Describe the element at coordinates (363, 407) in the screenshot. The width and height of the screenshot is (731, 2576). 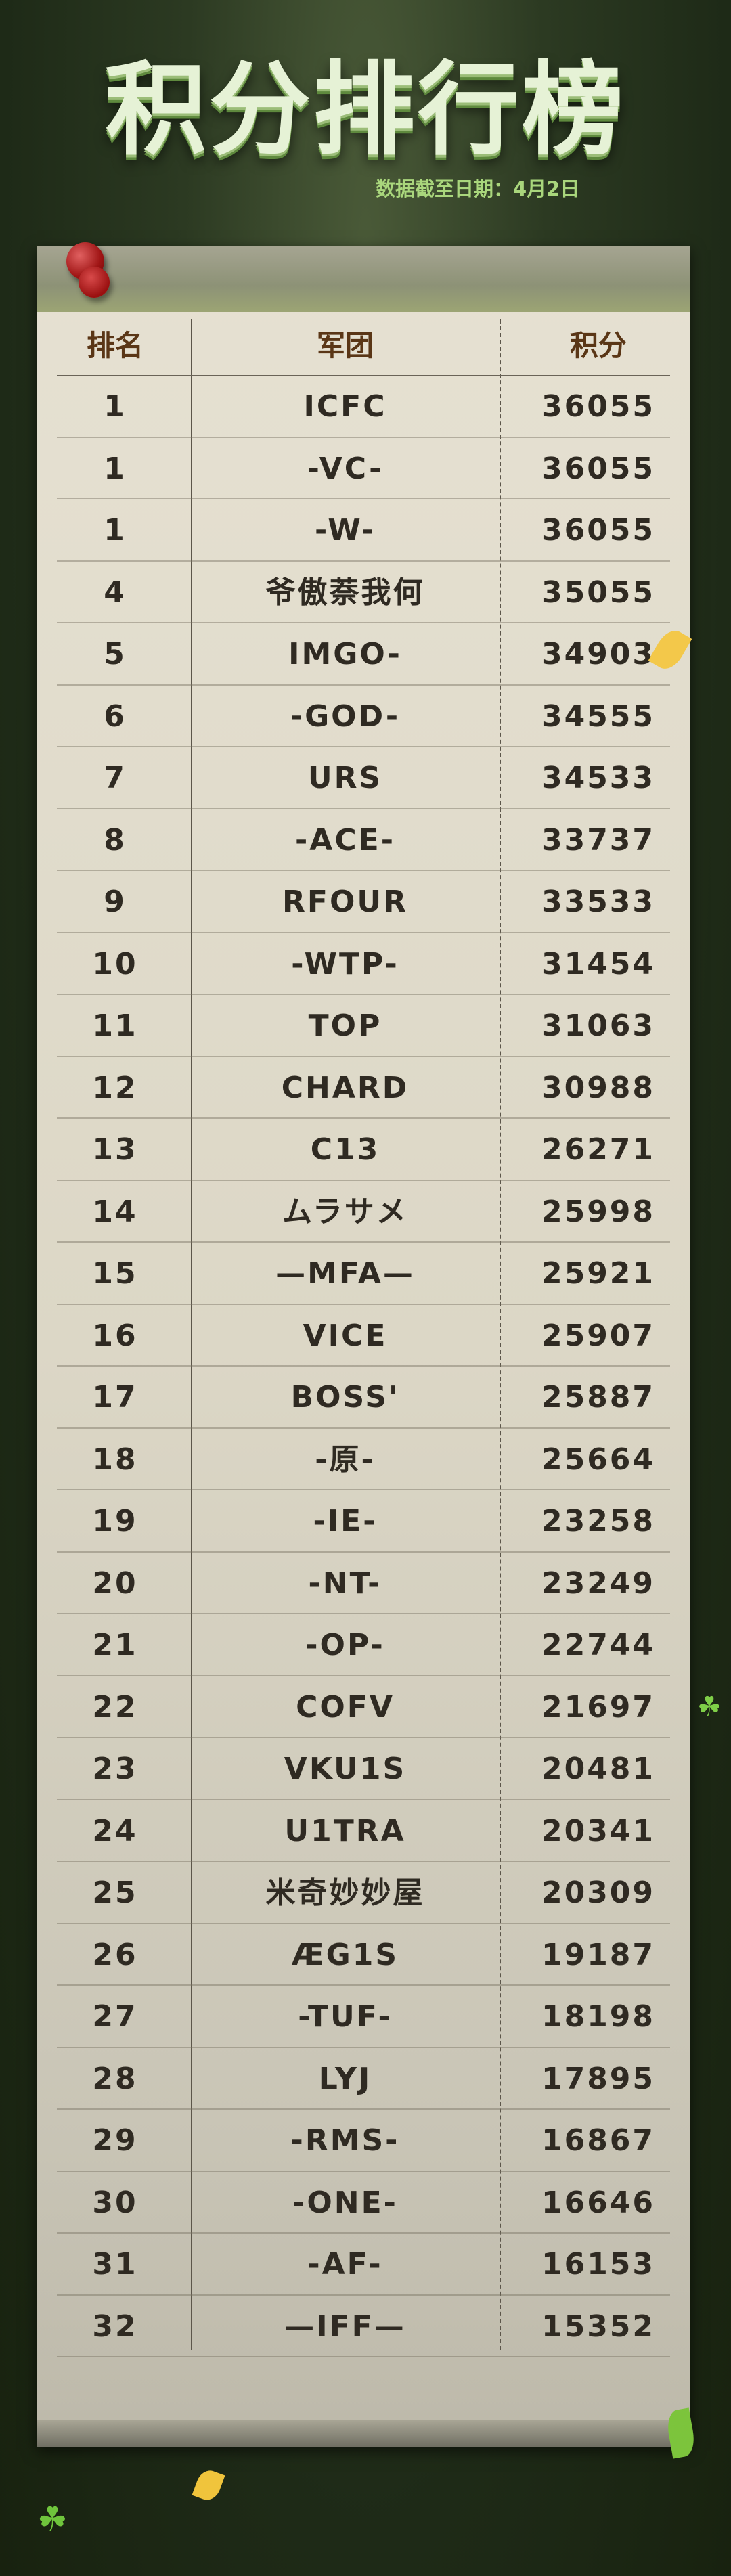
I see `table-row: 1 ICFC 36055` at that location.